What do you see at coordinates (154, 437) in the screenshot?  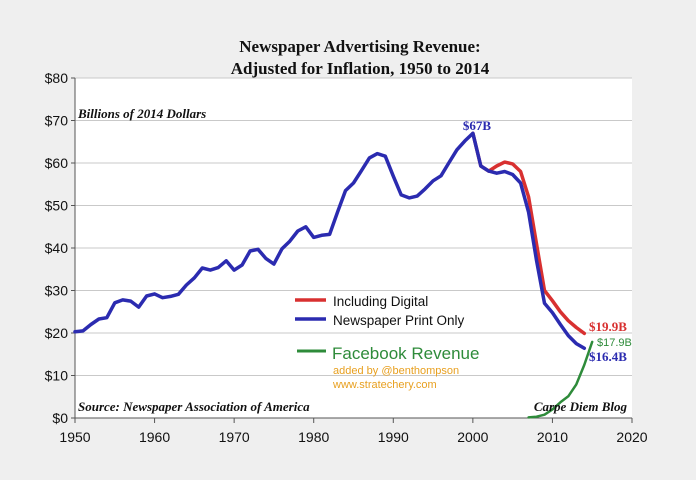 I see `x-tick-label: 1960` at bounding box center [154, 437].